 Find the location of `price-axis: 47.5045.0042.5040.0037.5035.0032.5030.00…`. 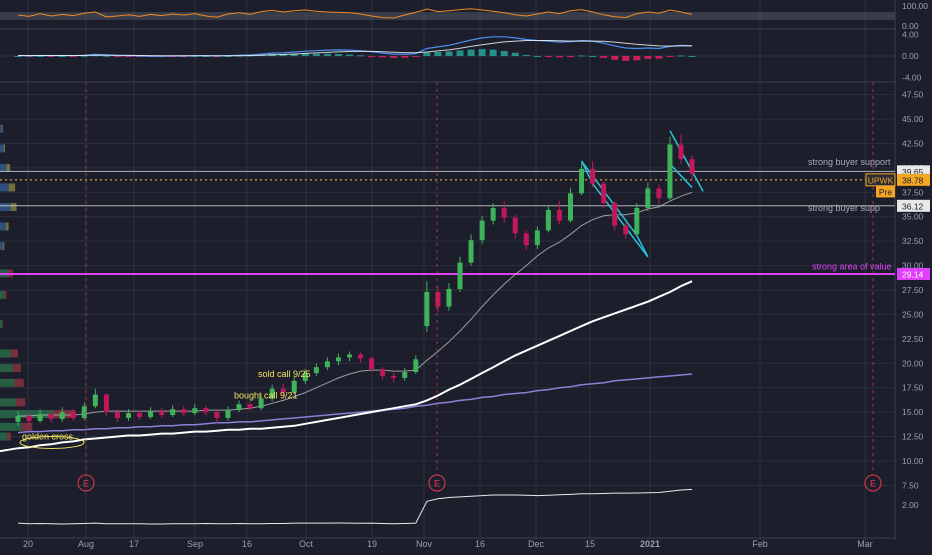

price-axis: 47.5045.0042.5040.0037.5035.0032.5030.00… is located at coordinates (898, 270).